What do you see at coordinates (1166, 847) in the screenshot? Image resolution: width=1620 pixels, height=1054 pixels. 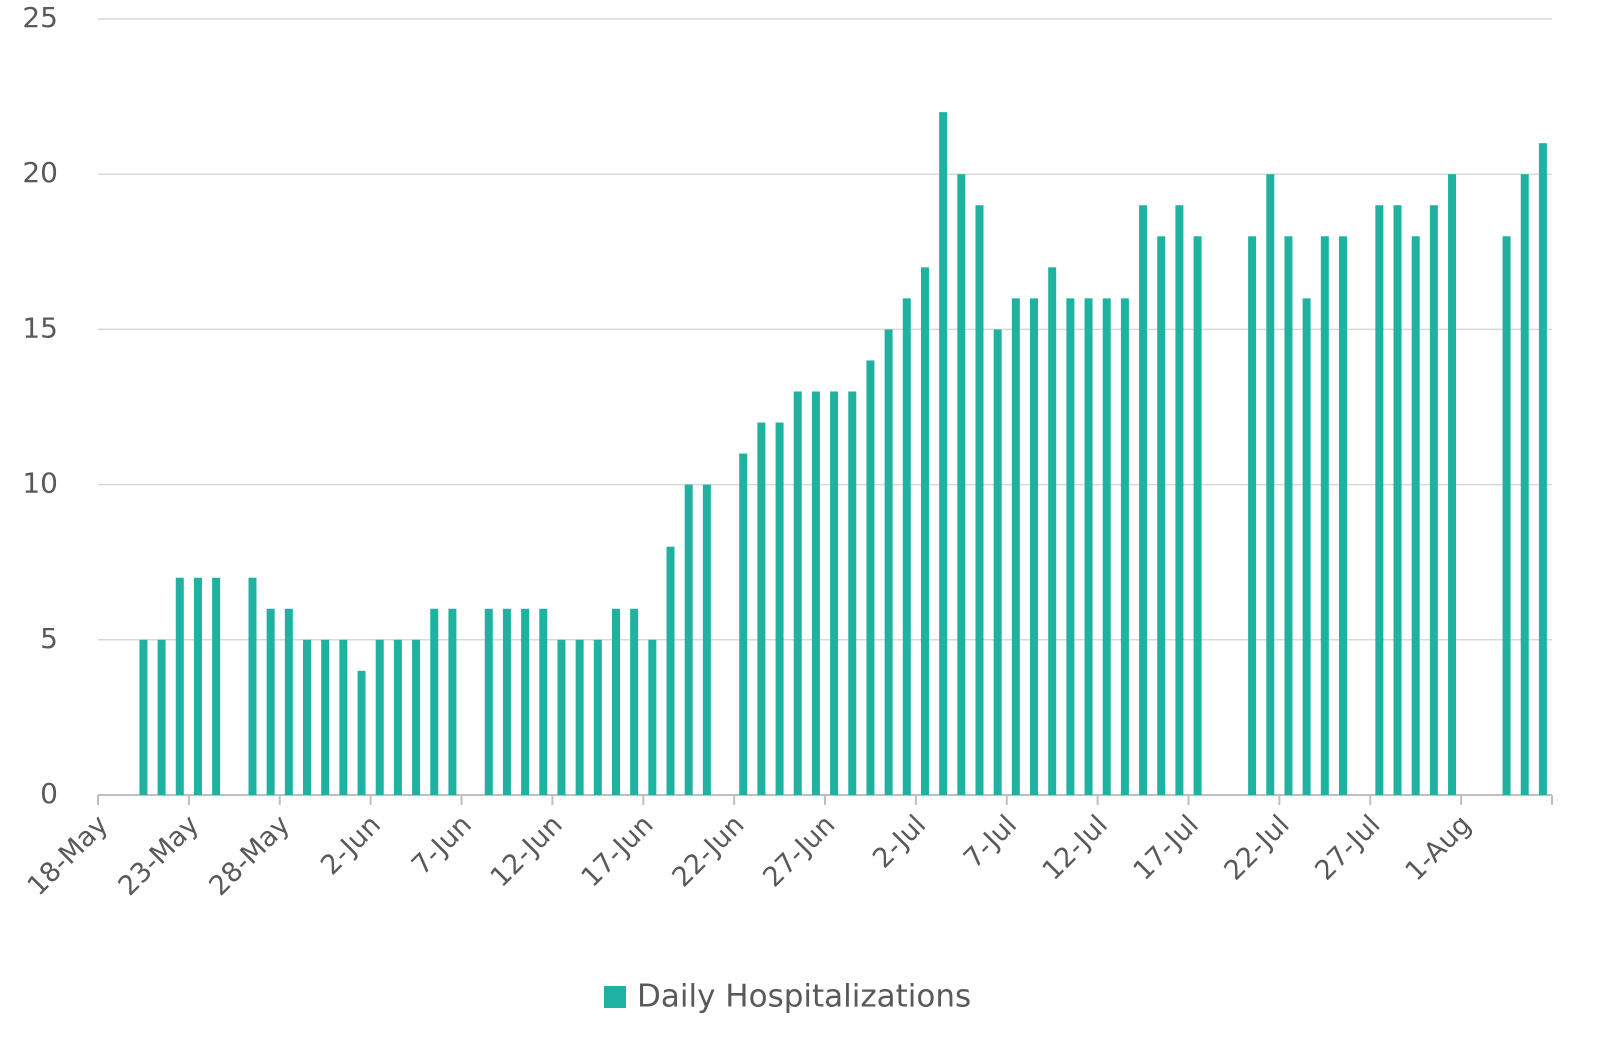 I see `x-tick-label: 17-Jul` at bounding box center [1166, 847].